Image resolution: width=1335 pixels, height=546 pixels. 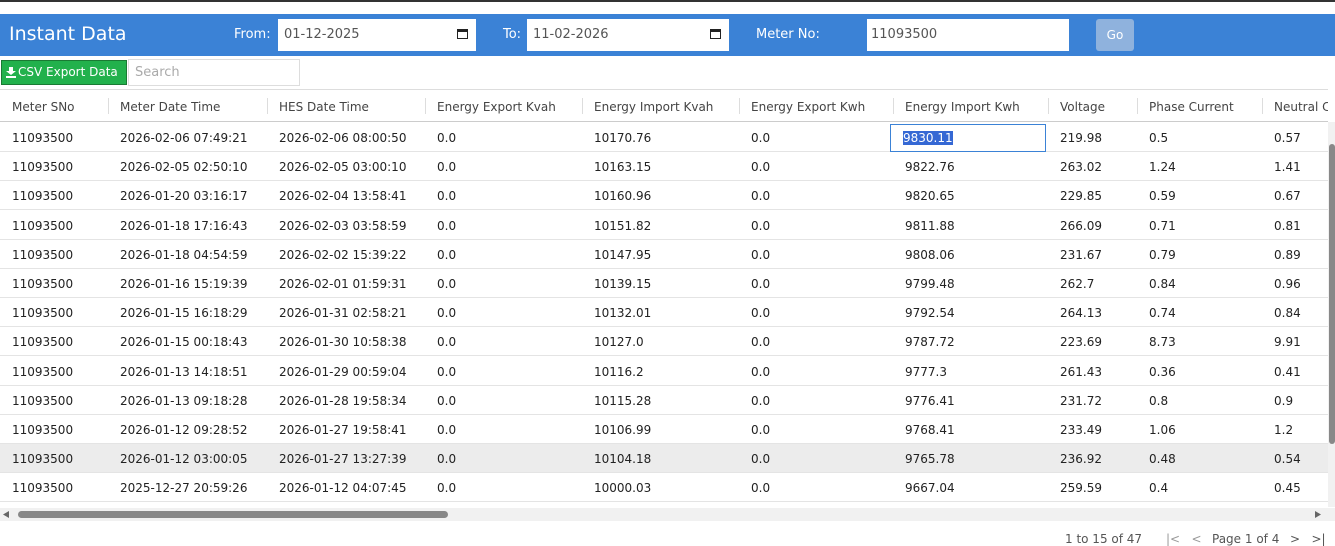 I want to click on table-cell: 0.48, so click(x=1162, y=459).